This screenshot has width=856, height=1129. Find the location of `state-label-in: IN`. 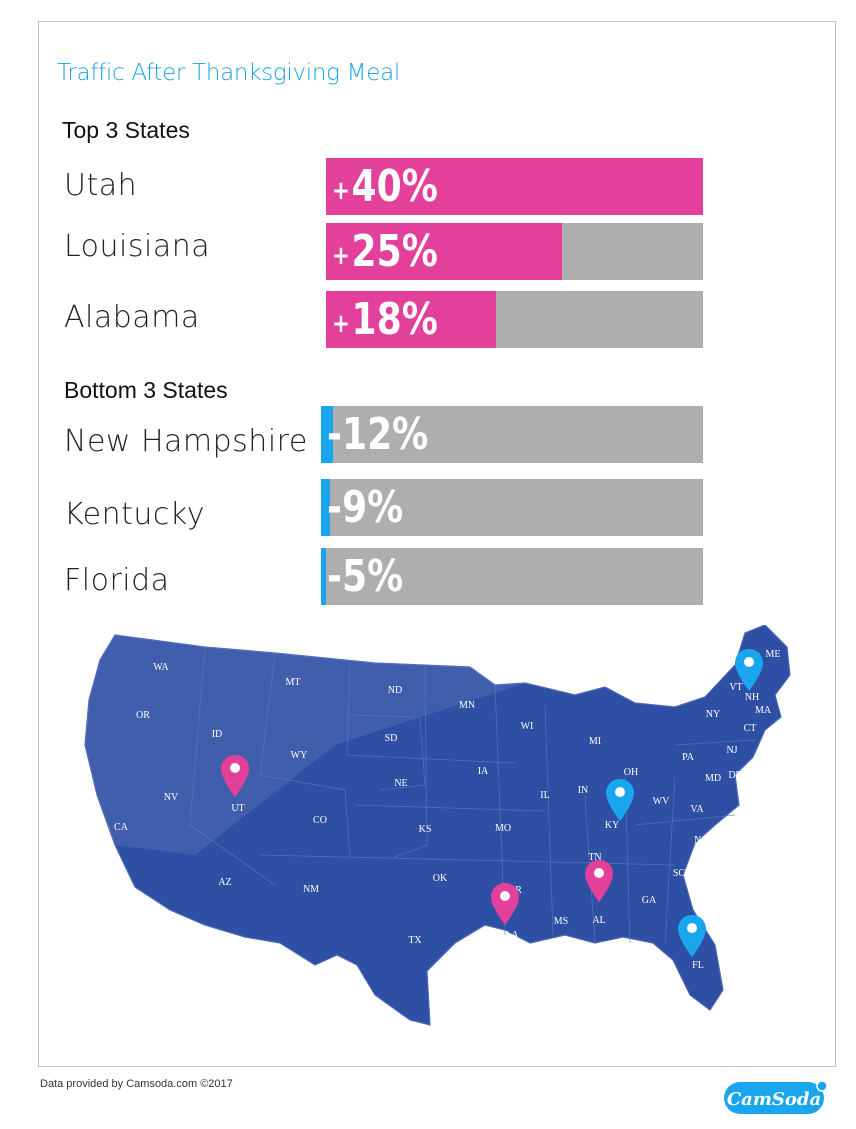

state-label-in: IN is located at coordinates (583, 790).